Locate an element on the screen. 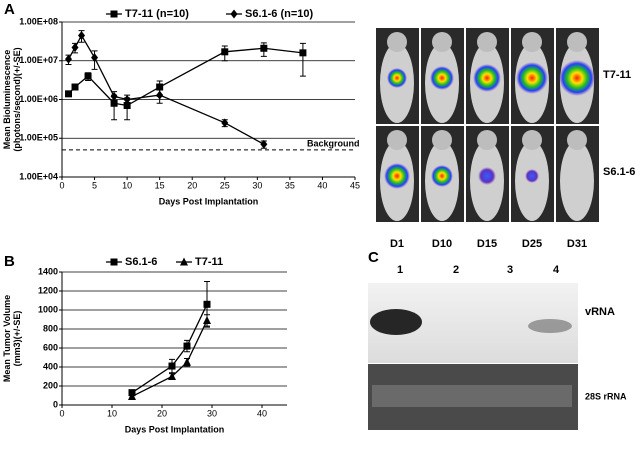  y-tick-label: 1.00E+07 is located at coordinates (38, 60).